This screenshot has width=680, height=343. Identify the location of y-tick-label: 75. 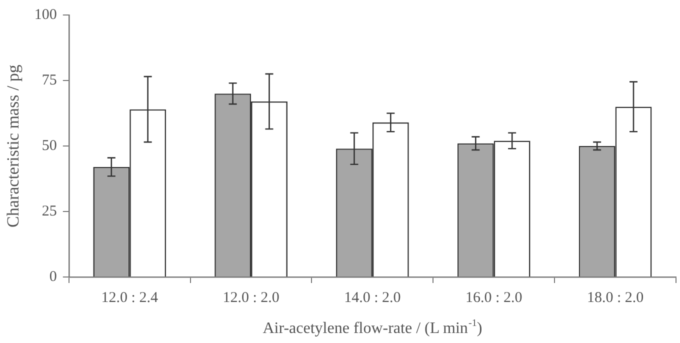
(49, 80).